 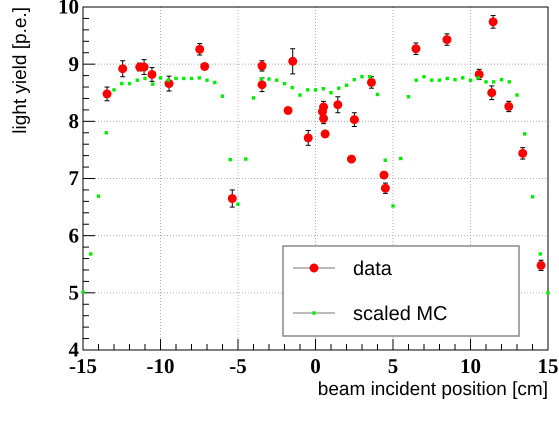 I want to click on x-tick-label: -10, so click(x=160, y=366).